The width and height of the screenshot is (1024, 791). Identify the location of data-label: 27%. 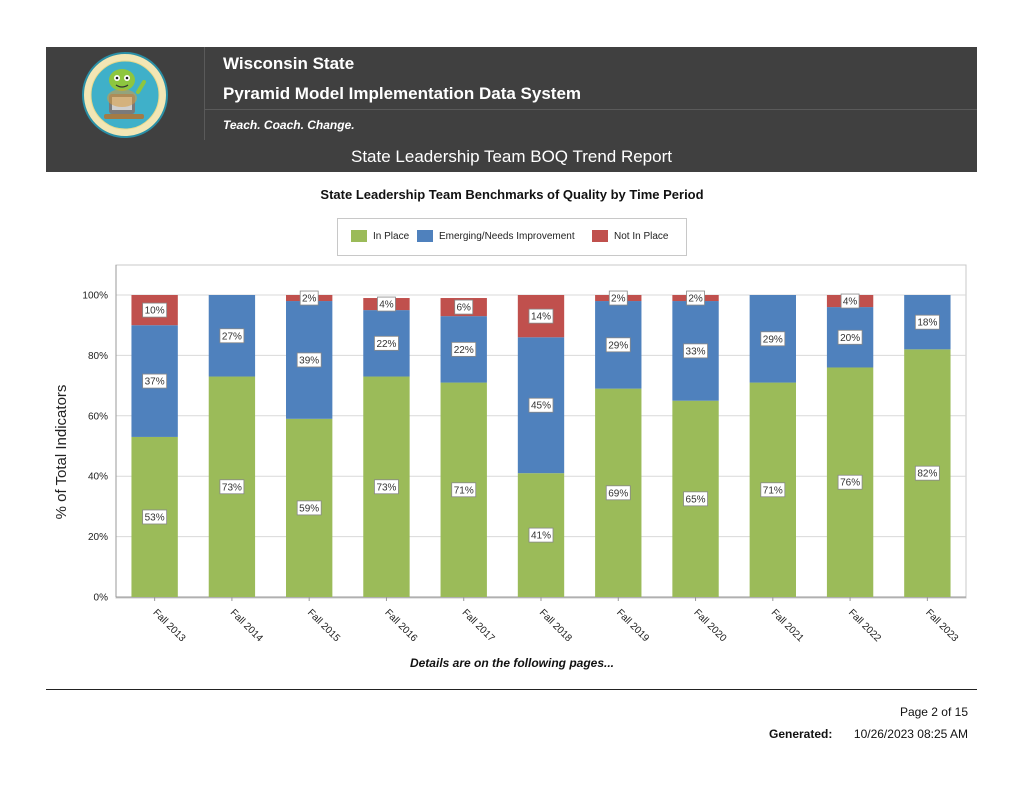
(232, 336).